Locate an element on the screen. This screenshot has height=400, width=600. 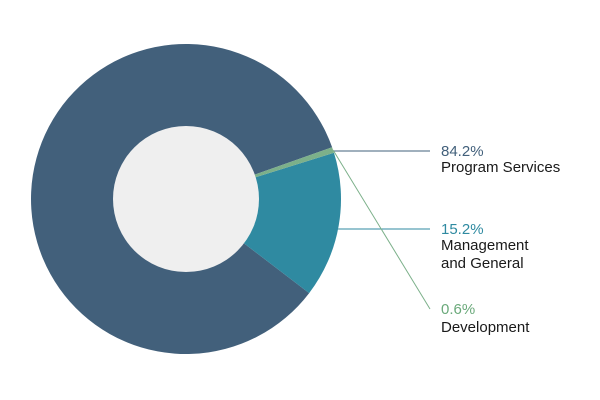
slice-percent-label: 15.2% is located at coordinates (462, 229).